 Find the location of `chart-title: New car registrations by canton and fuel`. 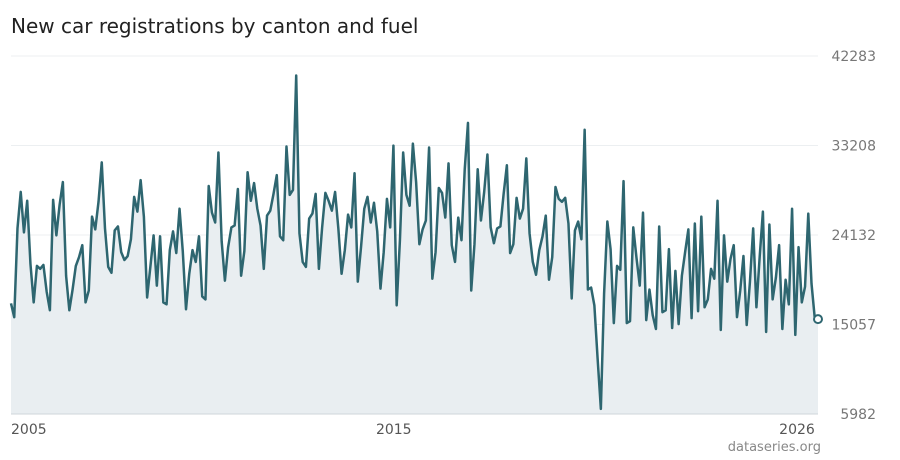

chart-title: New car registrations by canton and fuel is located at coordinates (215, 26).